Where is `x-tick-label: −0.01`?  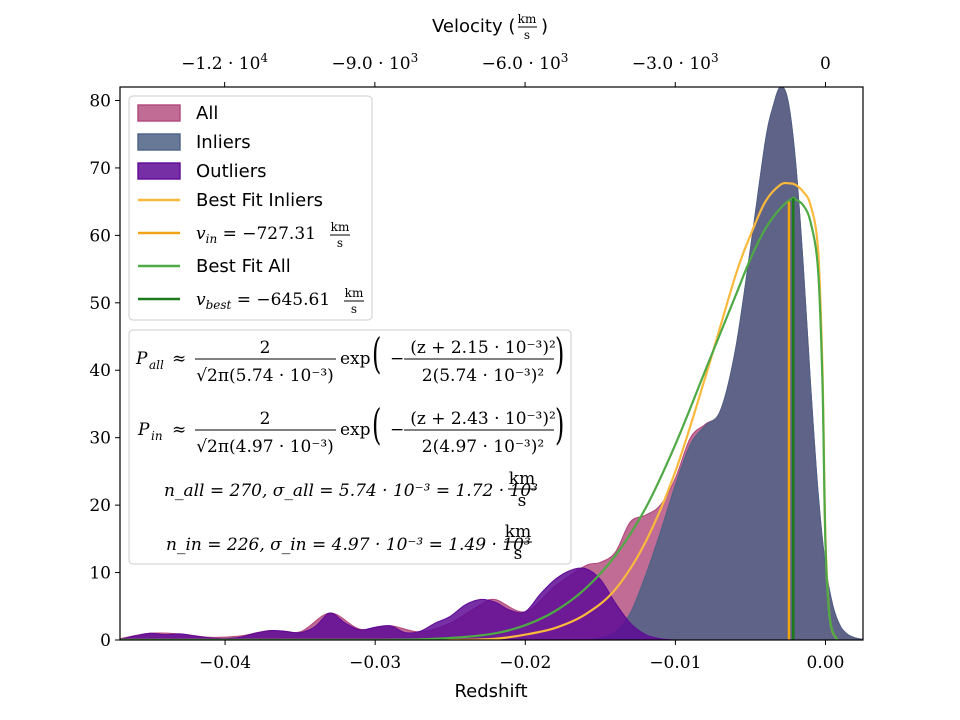
x-tick-label: −0.01 is located at coordinates (675, 663).